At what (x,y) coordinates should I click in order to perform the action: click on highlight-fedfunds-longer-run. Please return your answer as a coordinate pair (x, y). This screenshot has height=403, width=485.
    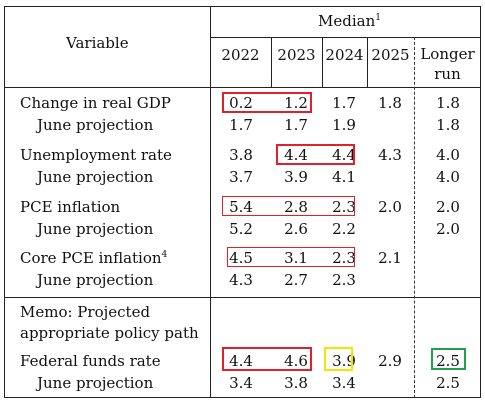
    Looking at the image, I should click on (448, 359).